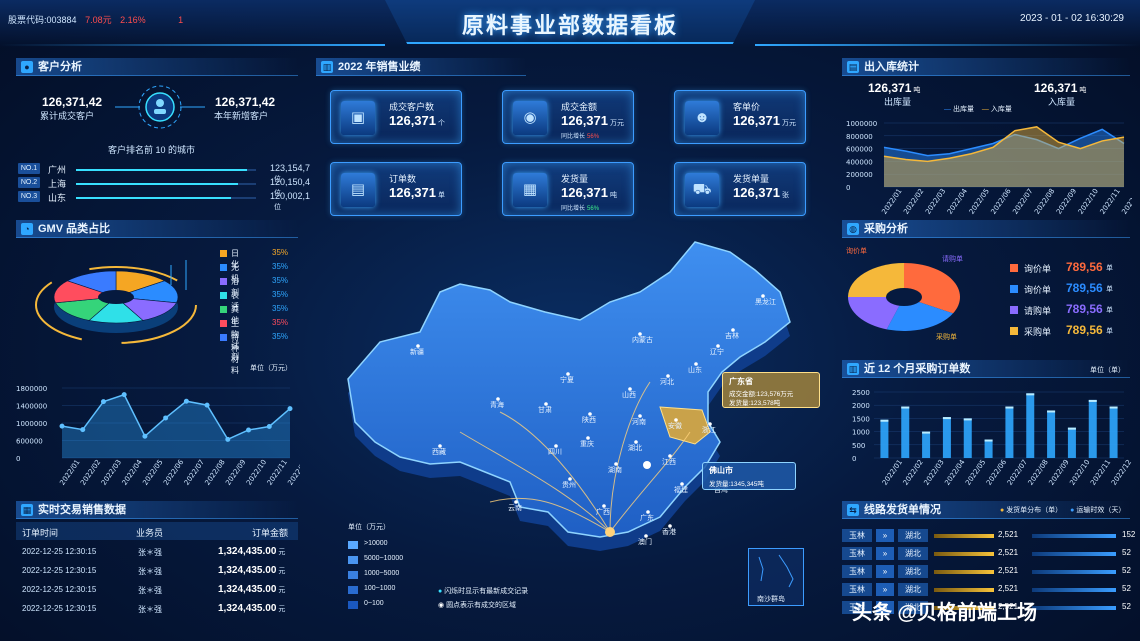 The image size is (1140, 641). What do you see at coordinates (59, 608) in the screenshot?
I see `tx-time: 2022-12-25 12:30:15` at bounding box center [59, 608].